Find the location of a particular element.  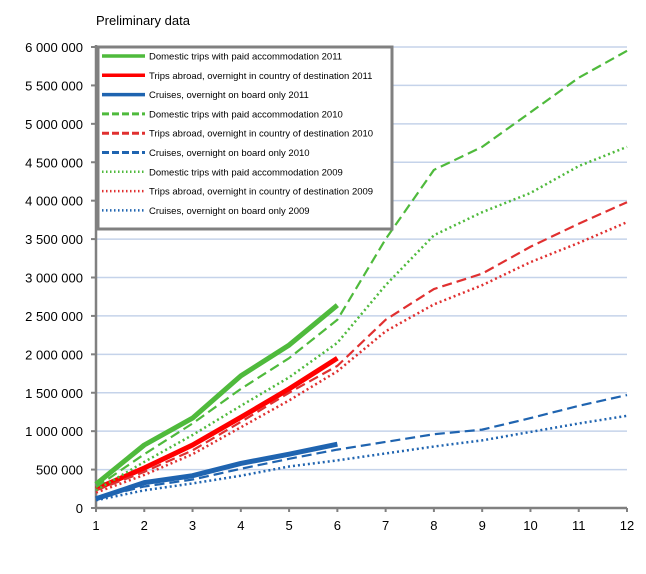

y-tick-label: 1 000 000 is located at coordinates (54, 431).